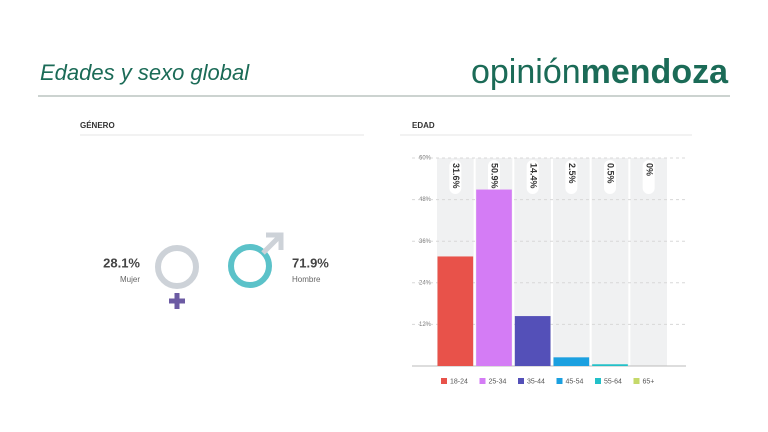 The height and width of the screenshot is (432, 768). I want to click on chart-title: EDAD, so click(423, 125).